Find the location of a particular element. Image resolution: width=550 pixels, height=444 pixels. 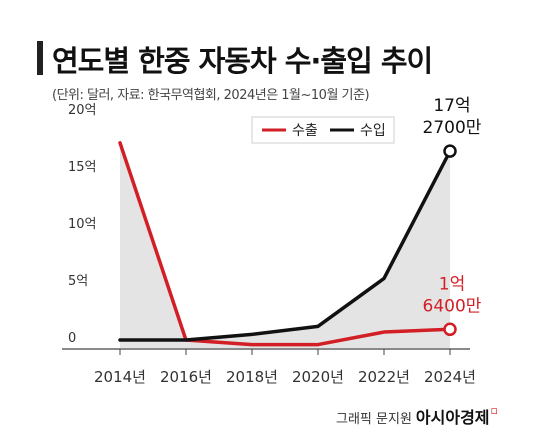

x-tick-label: 2016년 is located at coordinates (186, 377).